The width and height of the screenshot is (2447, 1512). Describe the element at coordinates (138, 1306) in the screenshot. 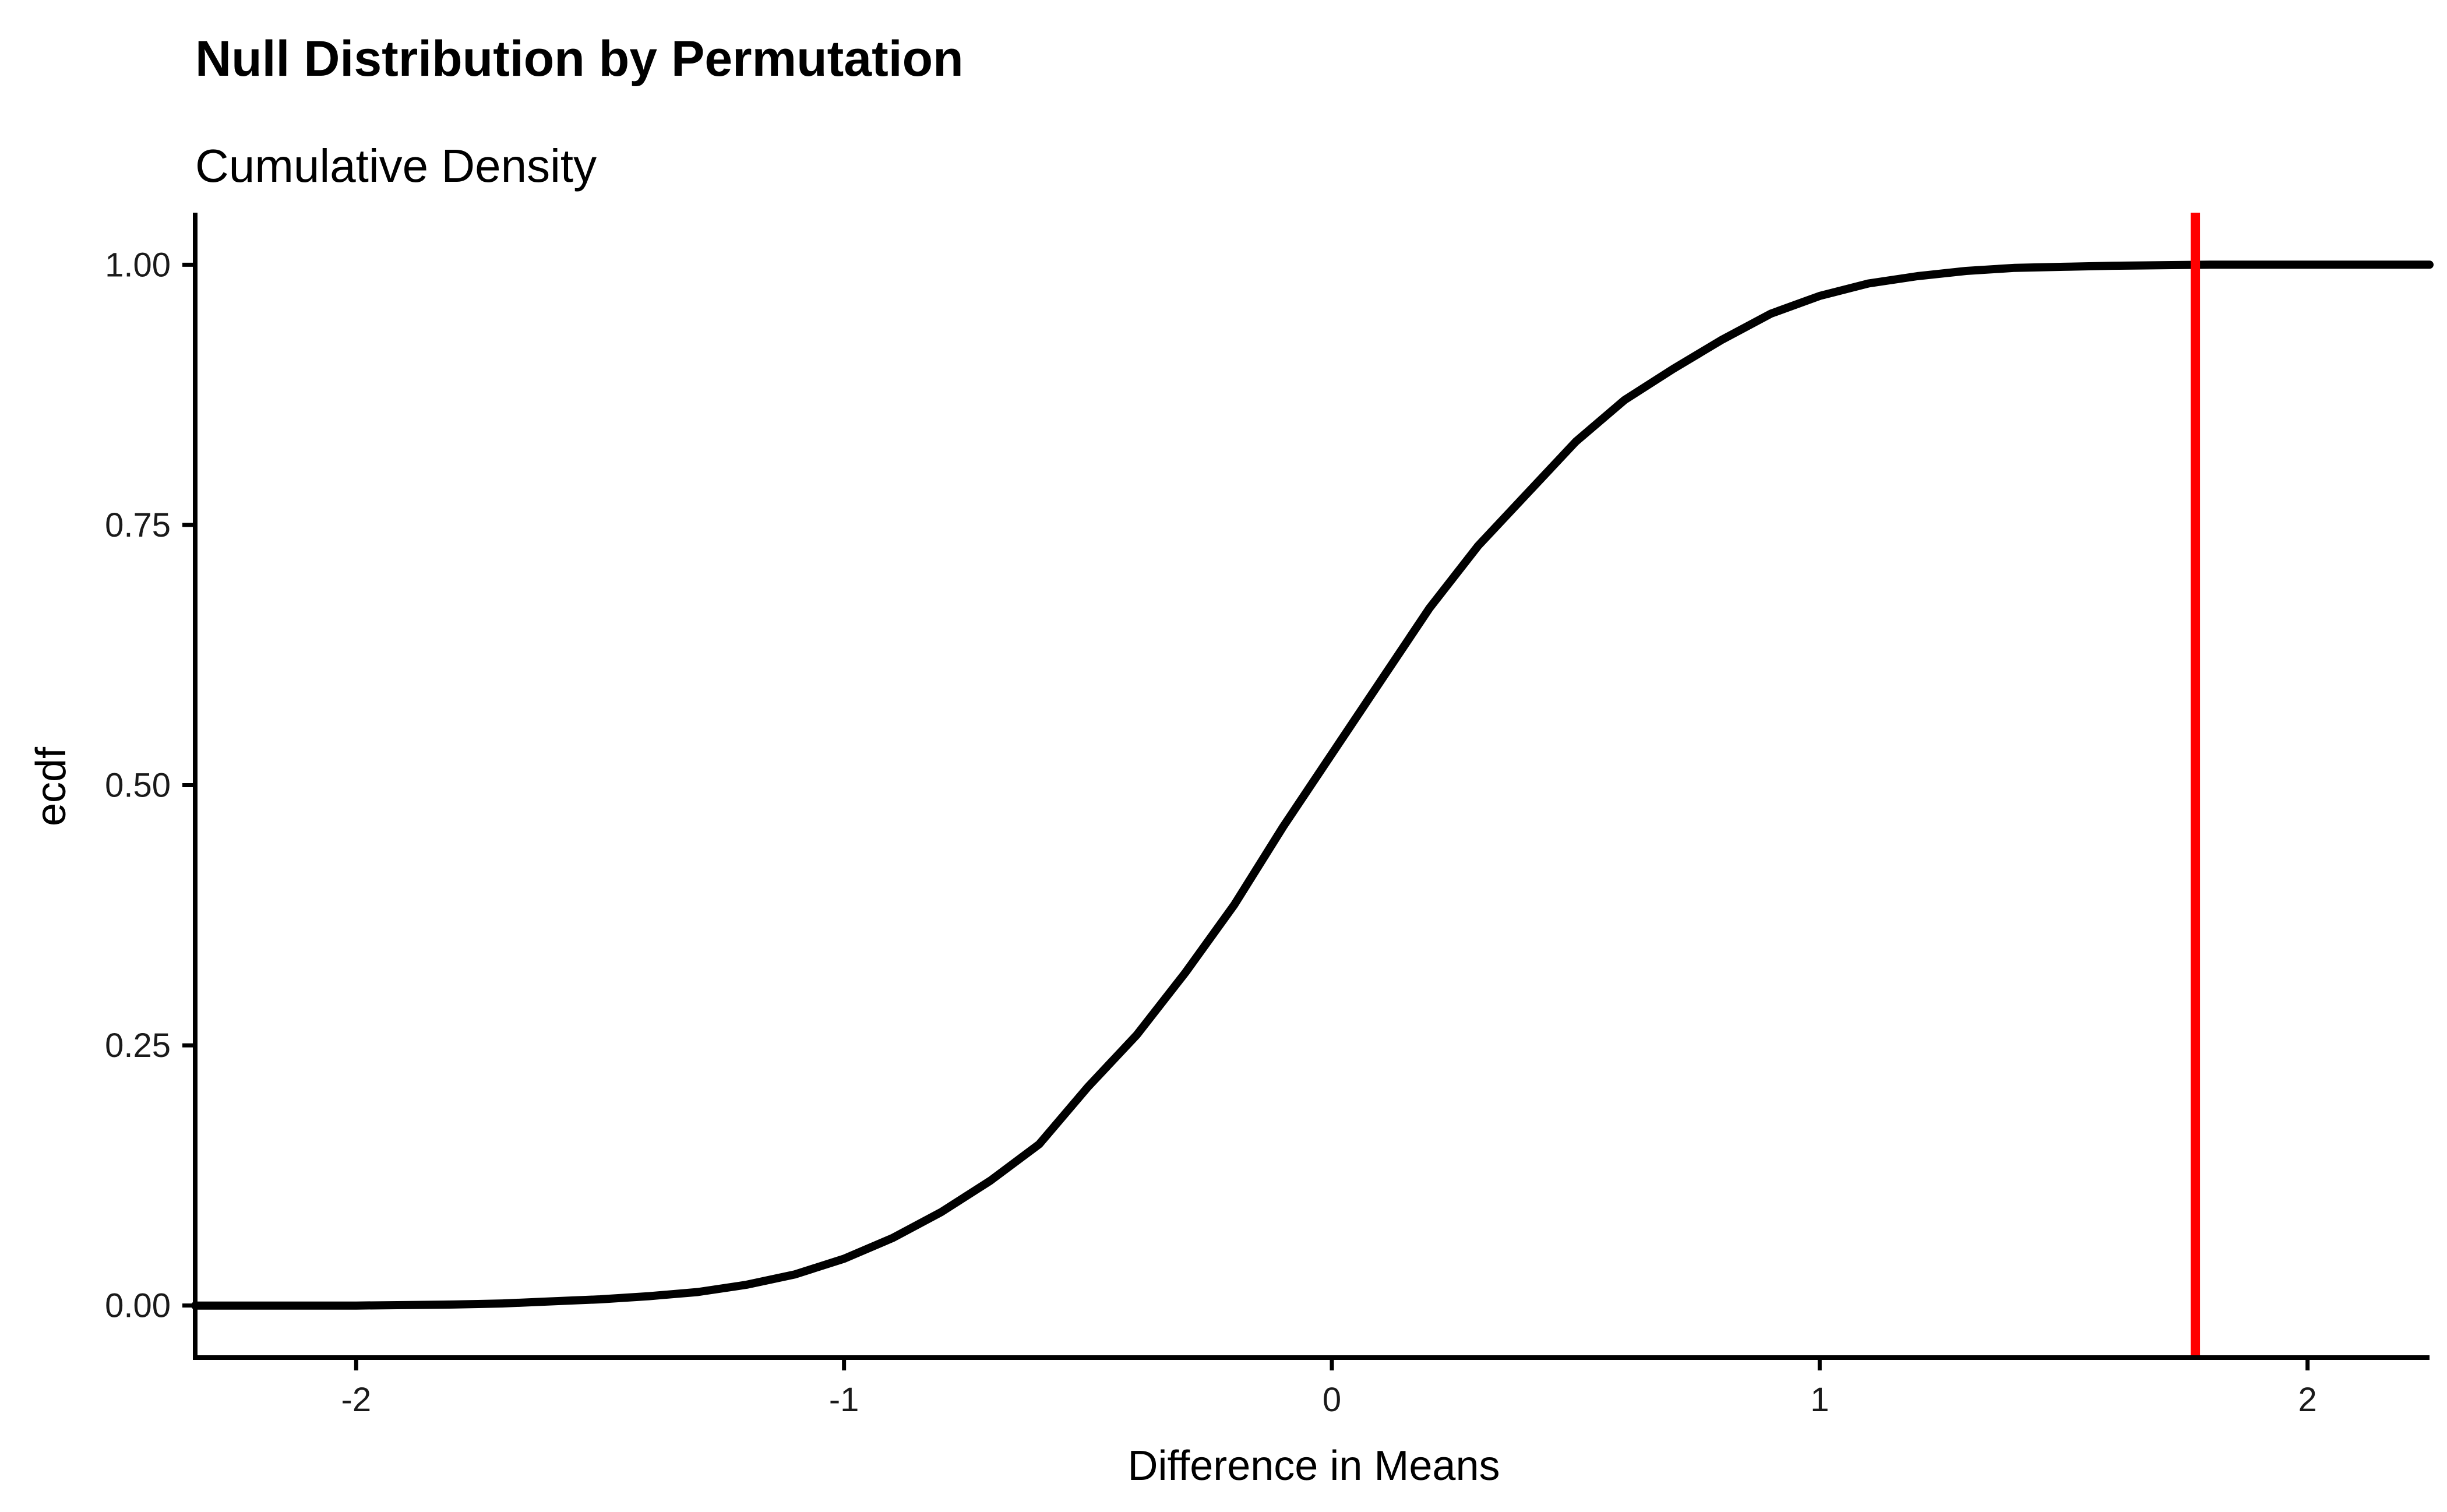

I see `y-tick-label: 0.00` at that location.